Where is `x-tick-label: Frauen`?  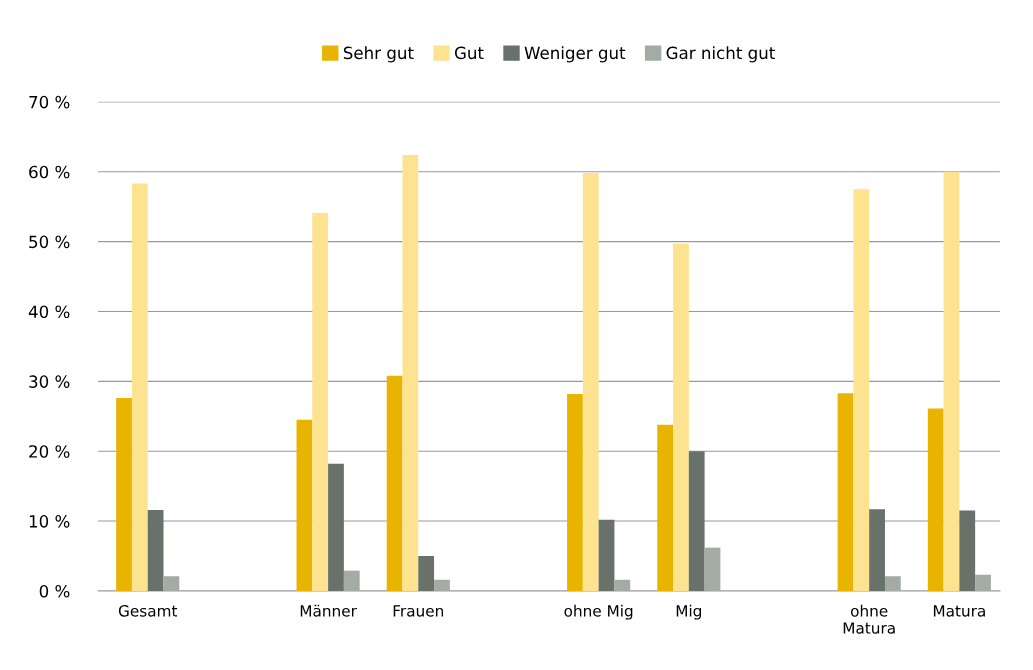 x-tick-label: Frauen is located at coordinates (418, 611).